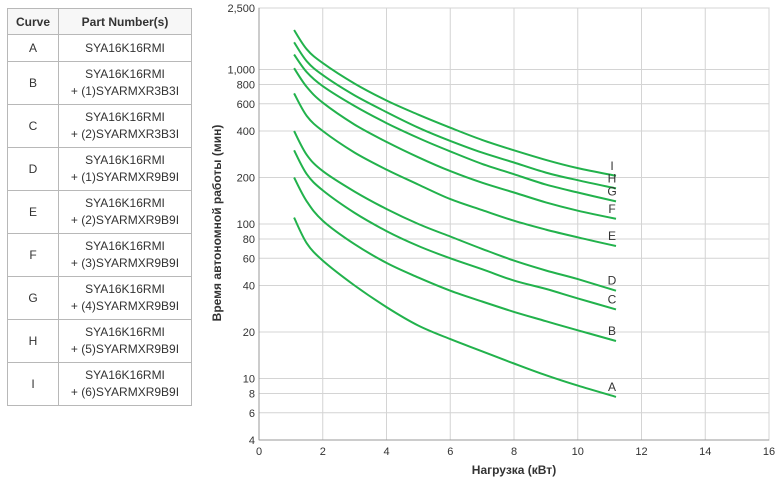 This screenshot has width=779, height=482. What do you see at coordinates (125, 220) in the screenshot?
I see `part-number-line-2: + (2)SYARMXR9B9I` at bounding box center [125, 220].